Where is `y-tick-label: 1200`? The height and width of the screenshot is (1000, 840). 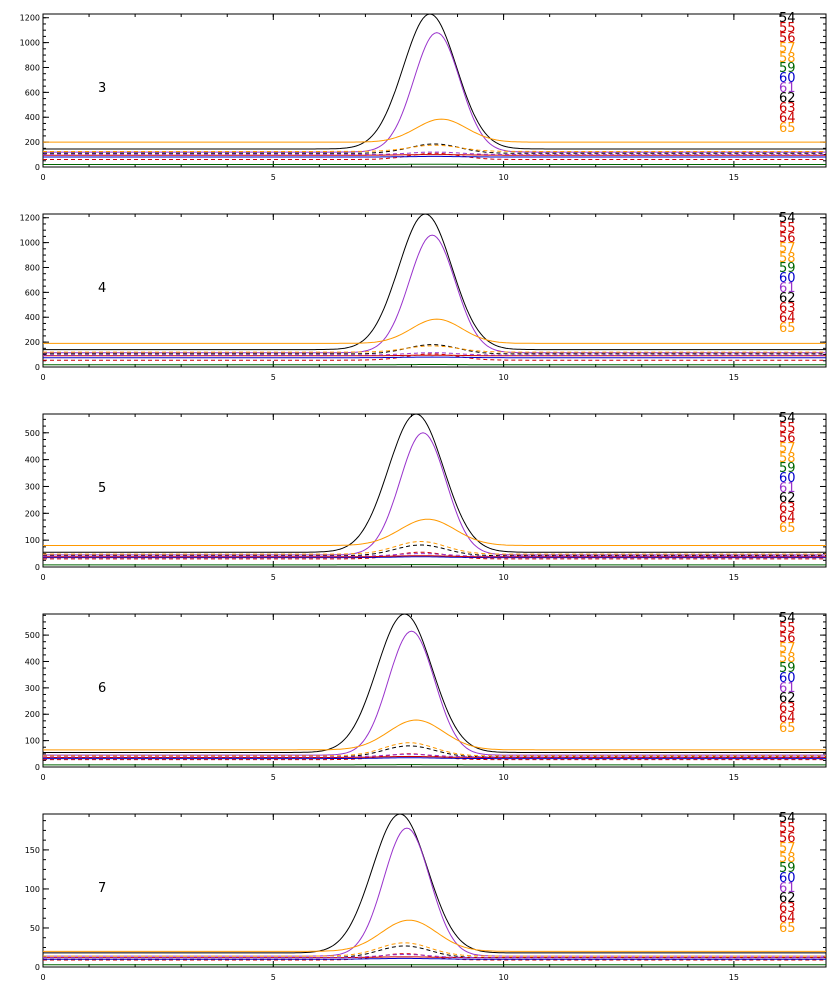 y-tick-label: 1200 is located at coordinates (30, 18).